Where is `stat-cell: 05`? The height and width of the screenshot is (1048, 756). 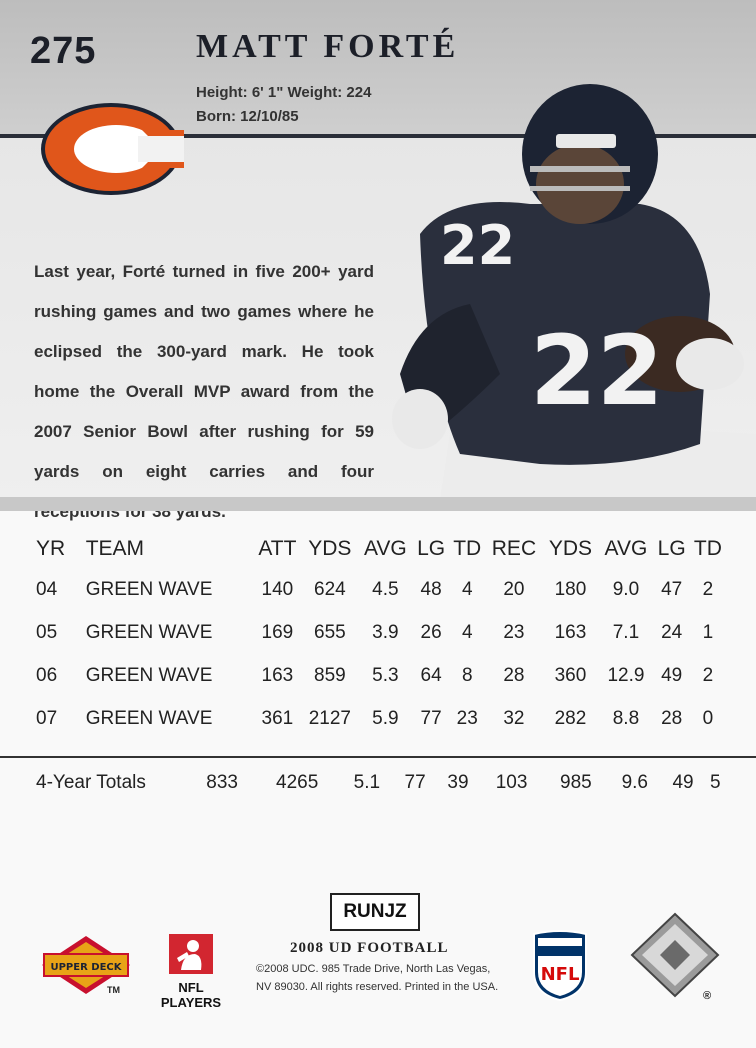 stat-cell: 05 is located at coordinates (47, 632).